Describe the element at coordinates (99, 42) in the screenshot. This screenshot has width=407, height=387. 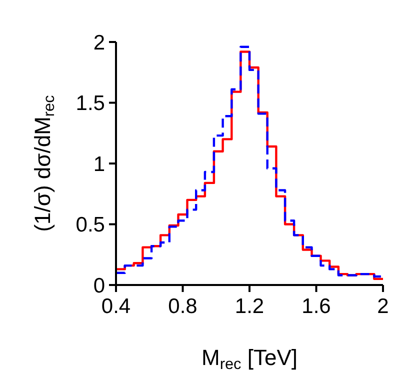
I see `y-tick-label: 2` at that location.